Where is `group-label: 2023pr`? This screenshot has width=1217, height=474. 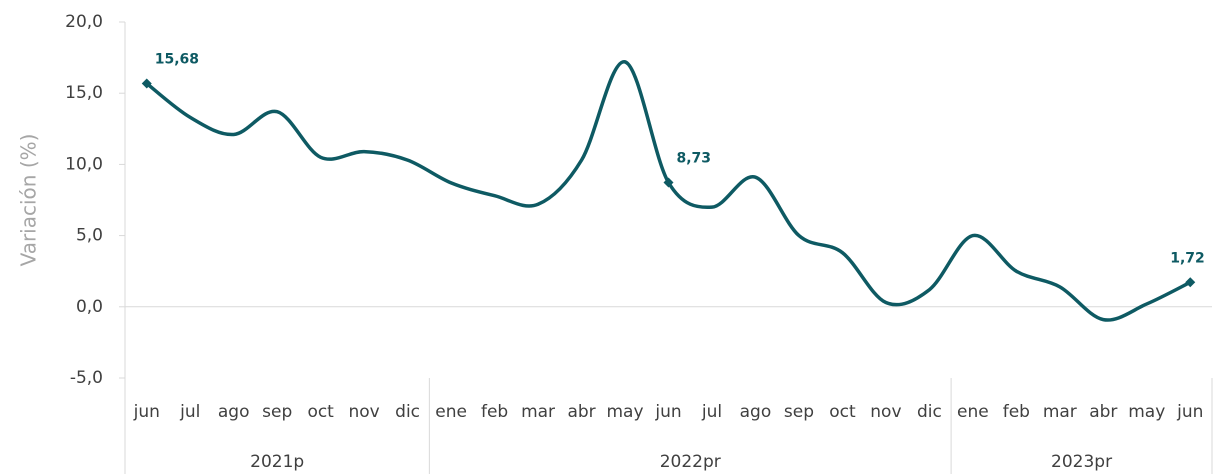
group-label: 2023pr is located at coordinates (1081, 462).